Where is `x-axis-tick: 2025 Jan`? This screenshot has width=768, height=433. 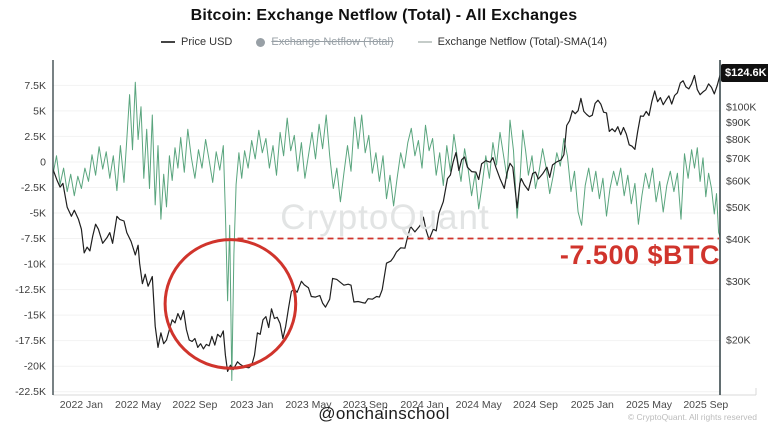 x-axis-tick: 2025 Jan is located at coordinates (592, 405).